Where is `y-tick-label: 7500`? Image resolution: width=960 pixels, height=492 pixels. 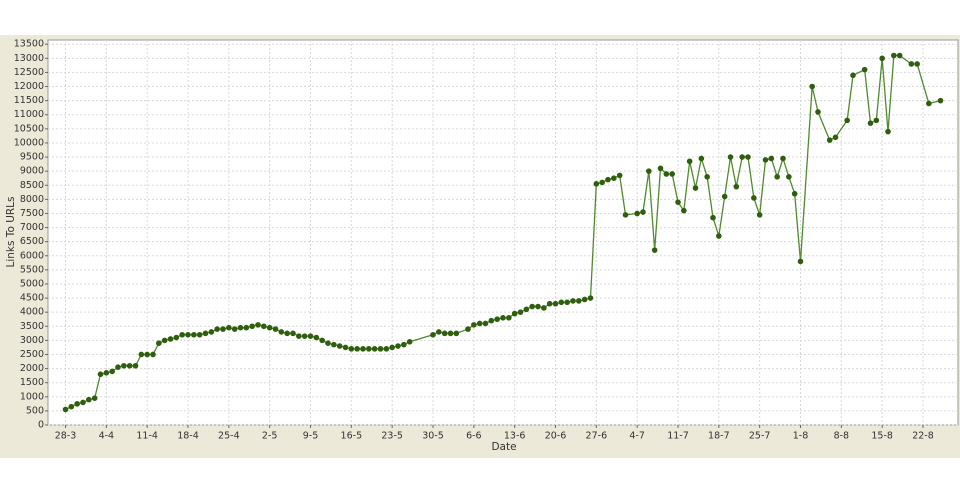
y-tick-label: 7500 is located at coordinates (32, 213).